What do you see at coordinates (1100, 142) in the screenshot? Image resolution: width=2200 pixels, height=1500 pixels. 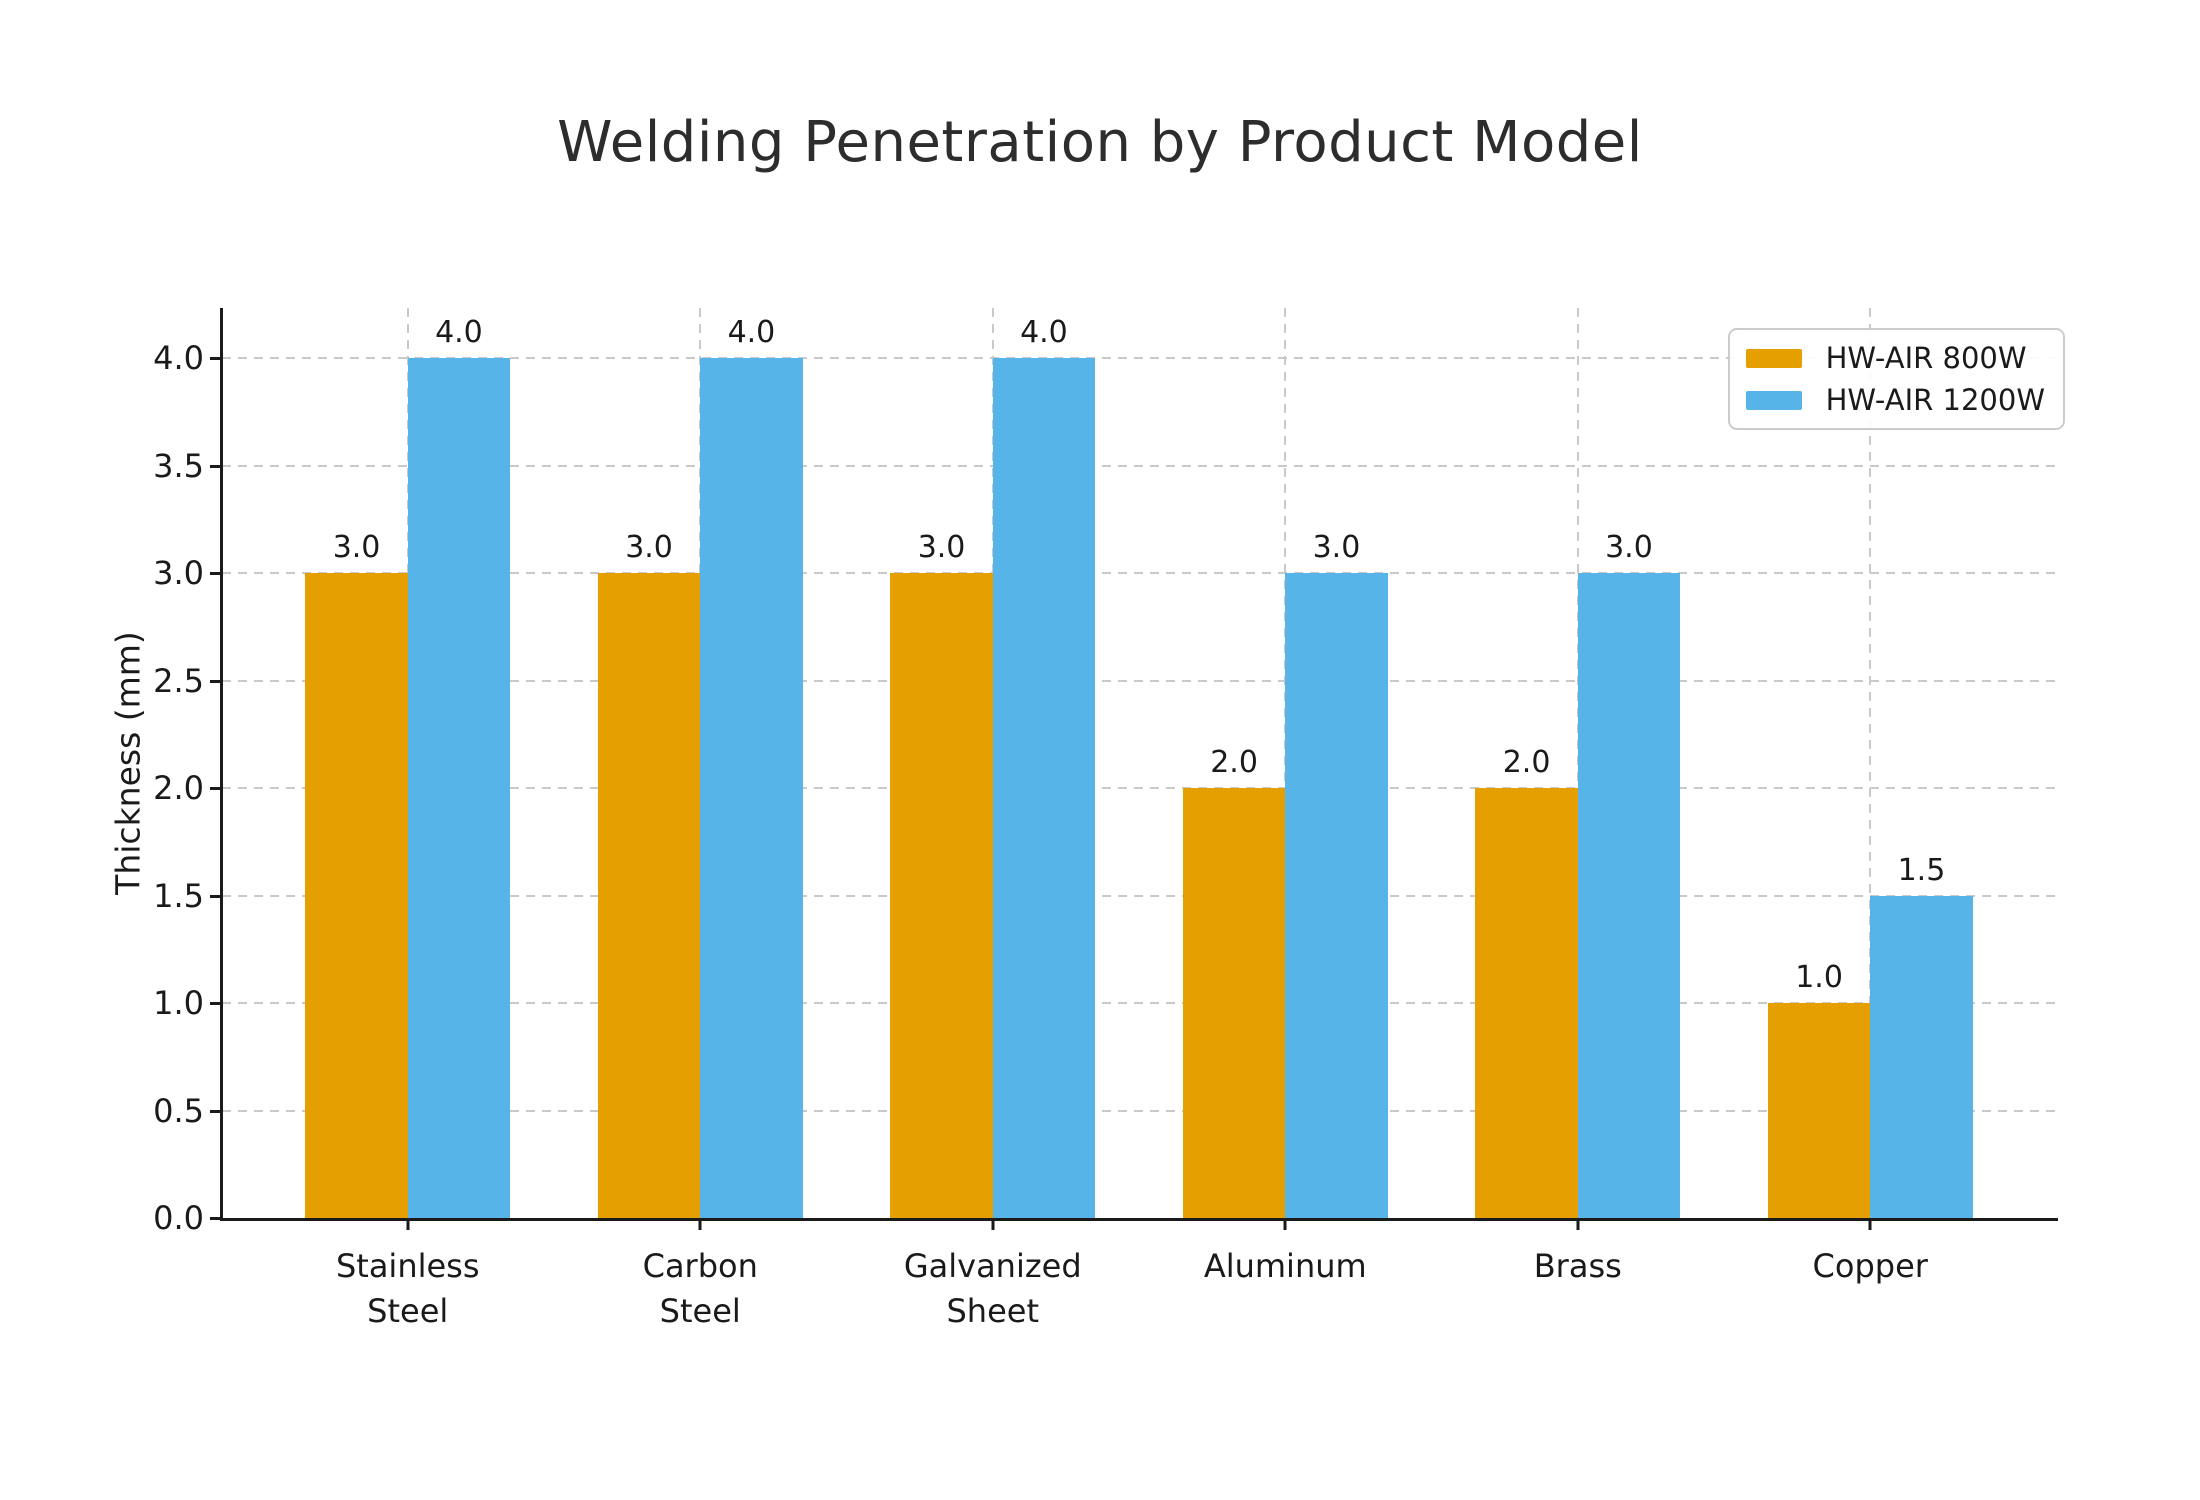 I see `chart-title: Welding Penetration by Product Model` at bounding box center [1100, 142].